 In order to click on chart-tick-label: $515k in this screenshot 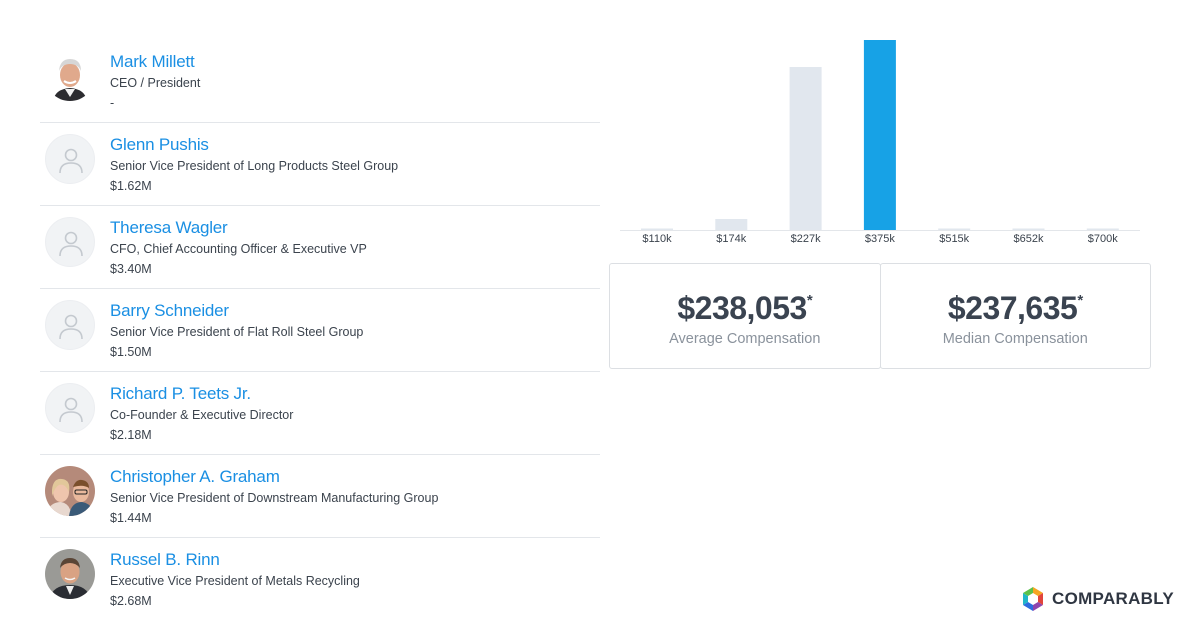, I will do `click(954, 239)`.